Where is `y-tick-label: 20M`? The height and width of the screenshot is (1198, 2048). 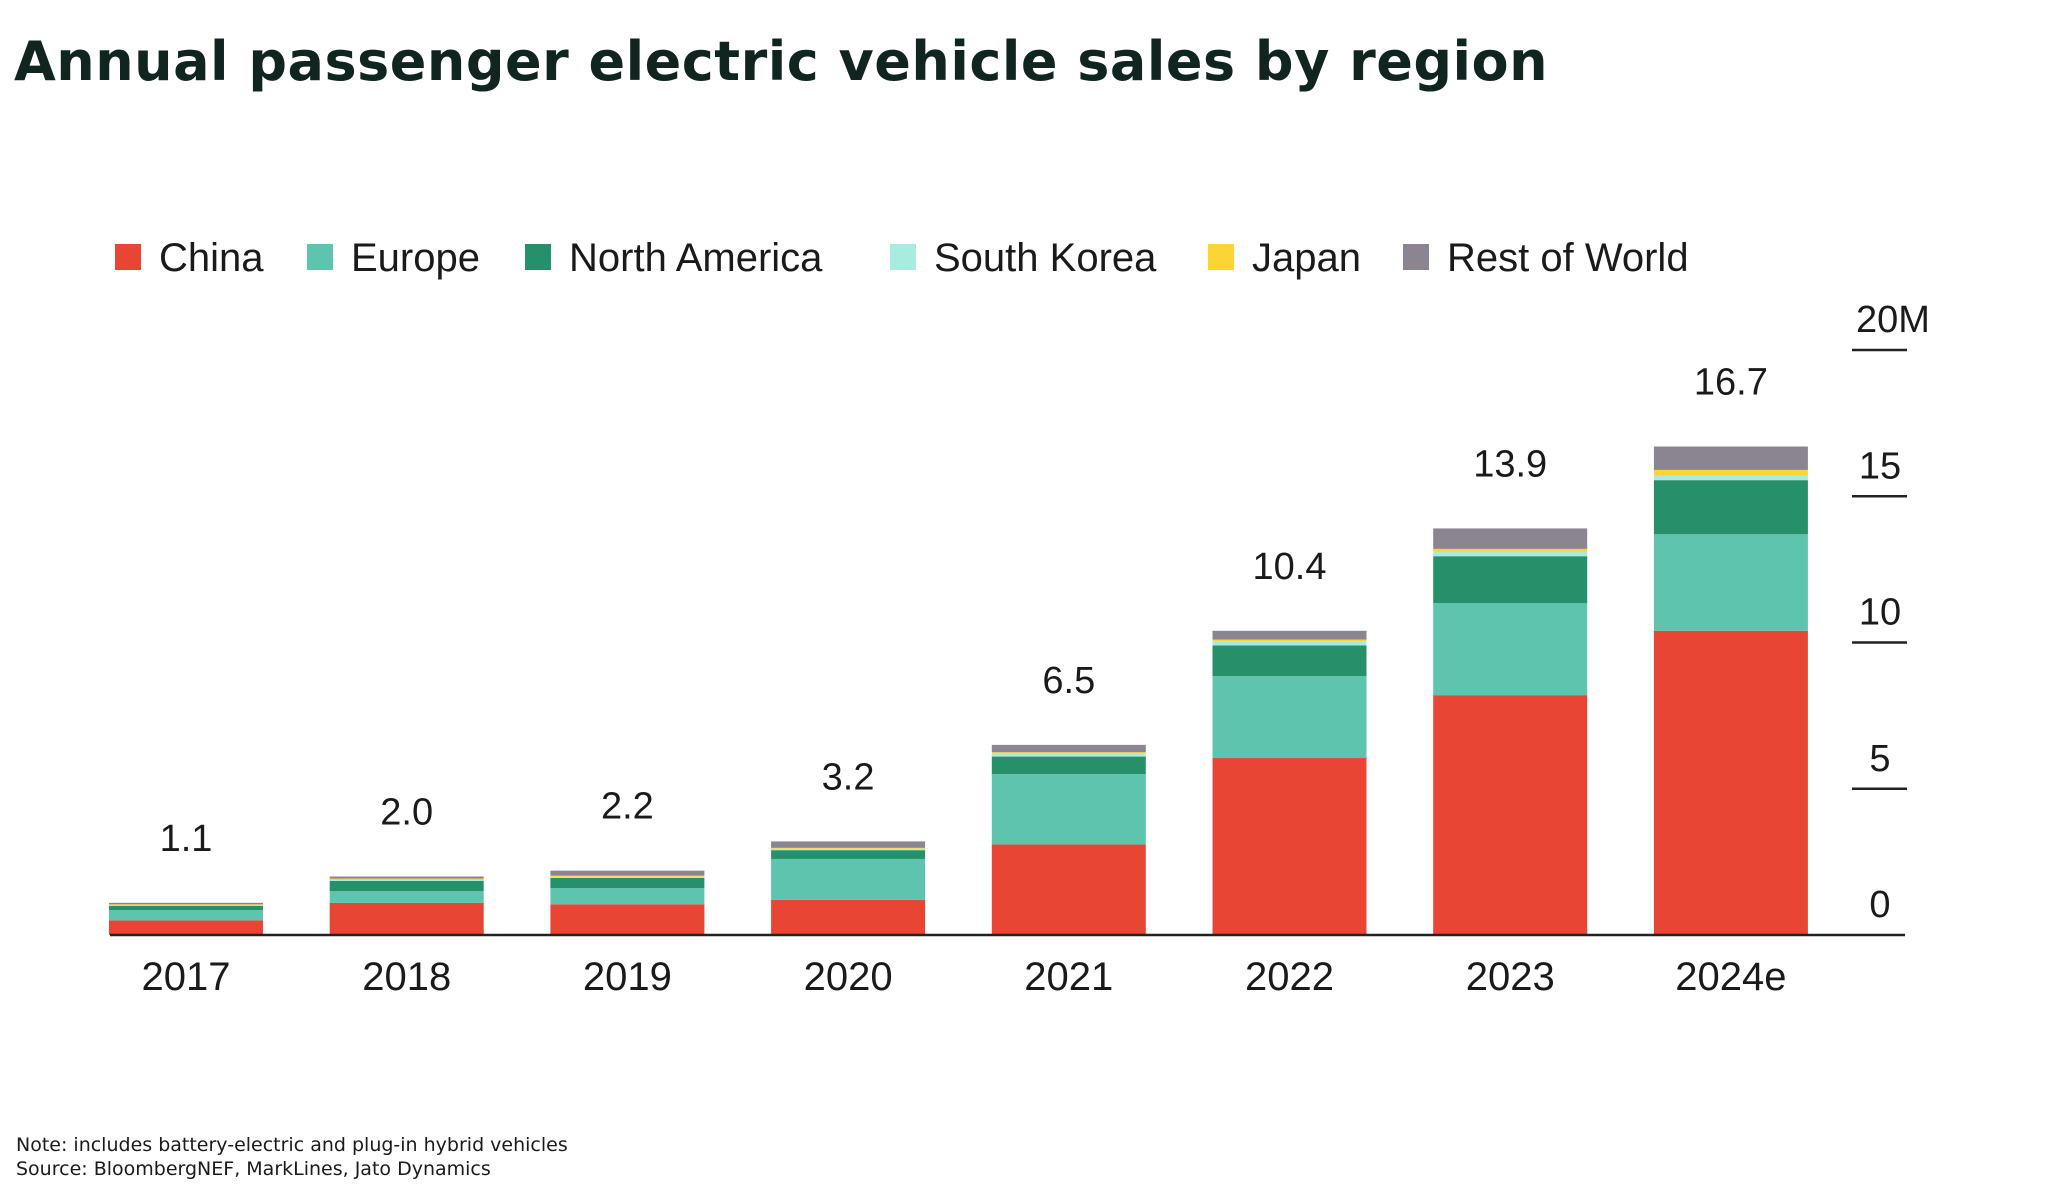 y-tick-label: 20M is located at coordinates (1893, 320).